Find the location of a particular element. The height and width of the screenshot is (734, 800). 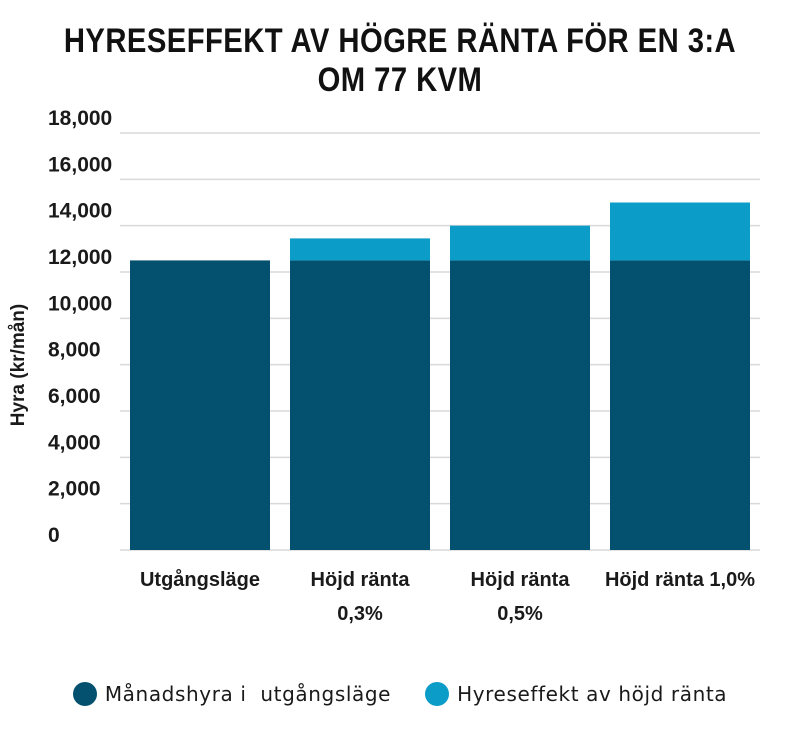

x-category-label: Utgångsläge is located at coordinates (200, 579).